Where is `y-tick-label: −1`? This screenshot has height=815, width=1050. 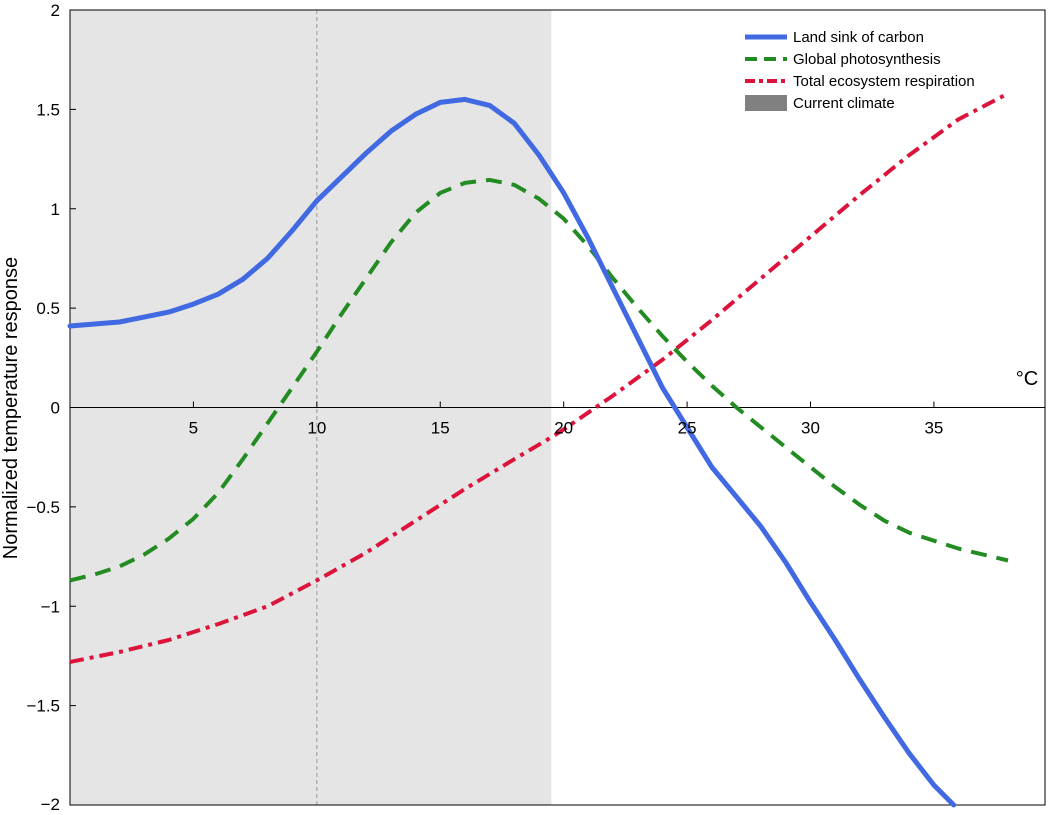 y-tick-label: −1 is located at coordinates (50, 606).